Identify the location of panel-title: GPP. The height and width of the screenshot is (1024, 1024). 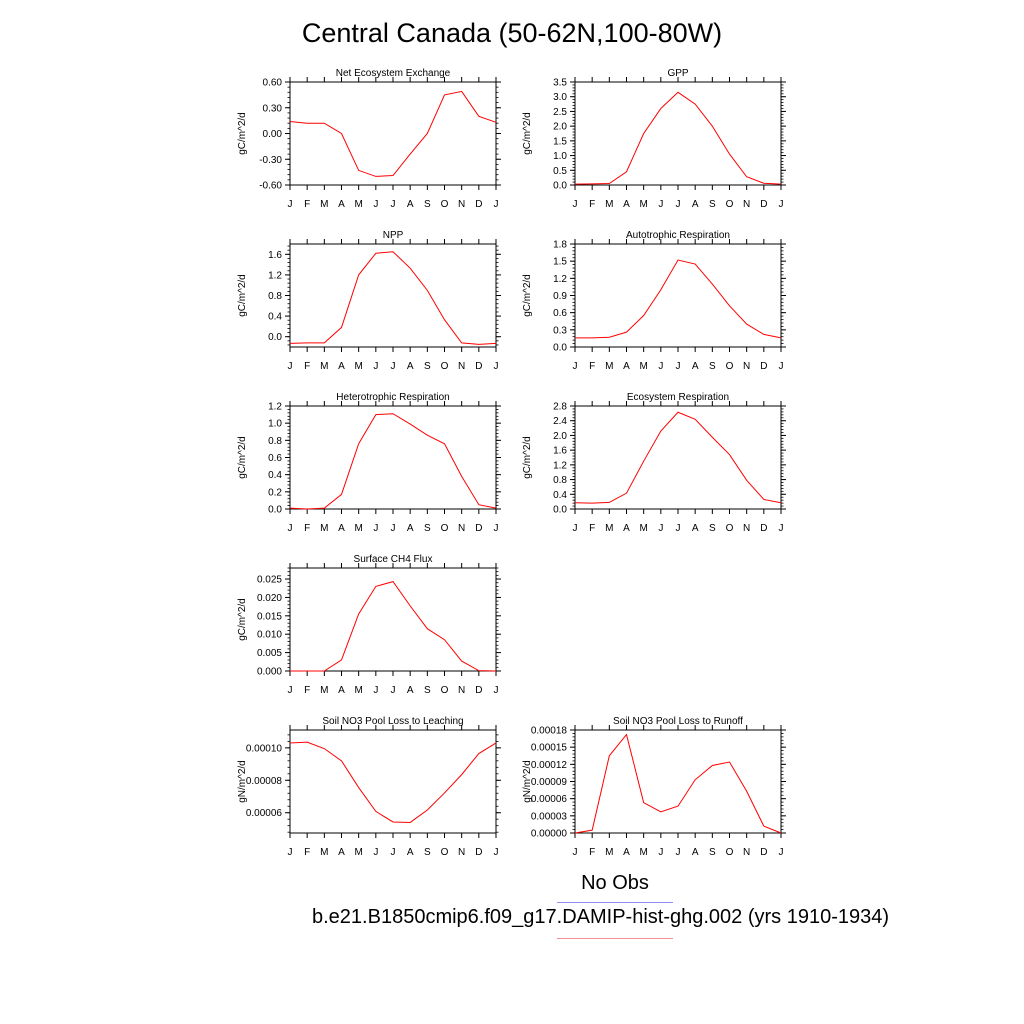
(677, 73).